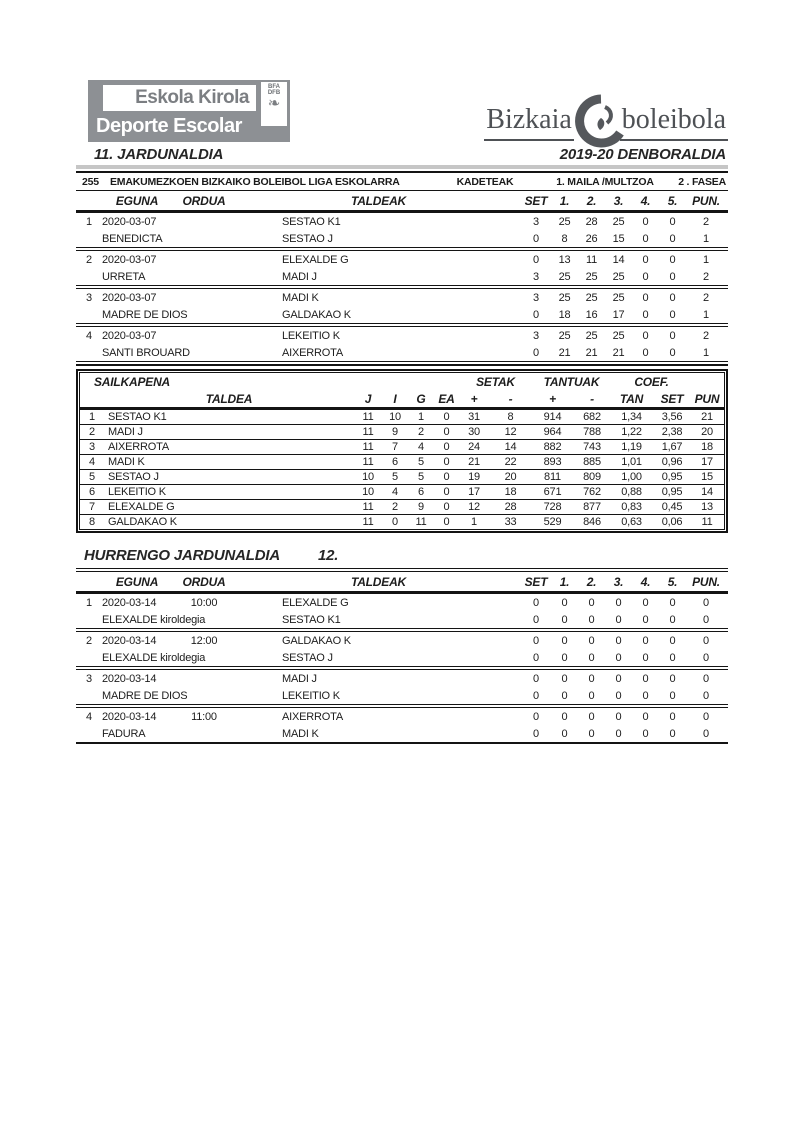  I want to click on match-venue: ELEXALDE kiroldegia, so click(154, 619).